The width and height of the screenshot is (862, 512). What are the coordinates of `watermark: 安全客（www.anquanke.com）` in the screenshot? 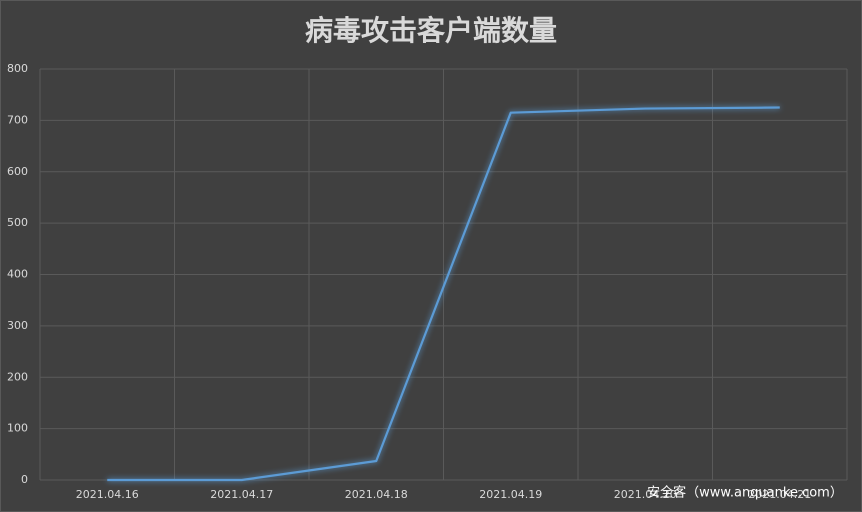 It's located at (745, 493).